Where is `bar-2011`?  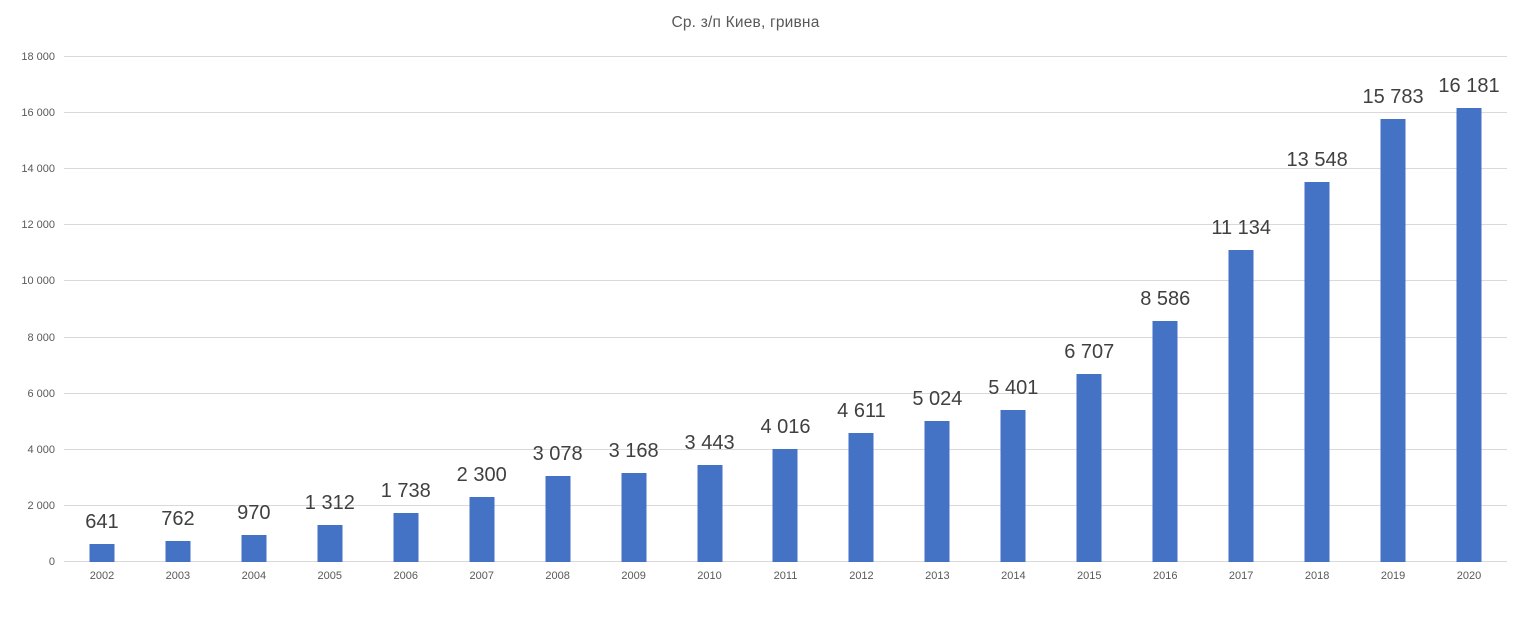 bar-2011 is located at coordinates (785, 505).